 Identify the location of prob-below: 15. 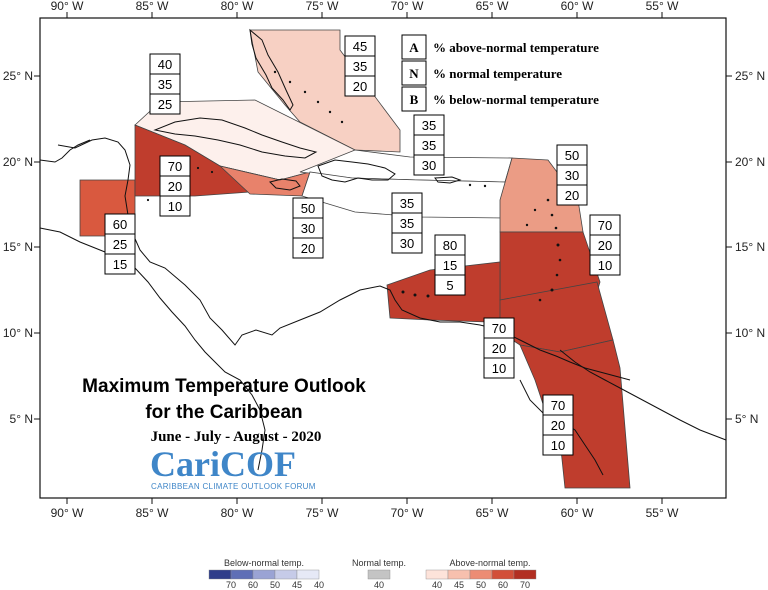
(120, 264).